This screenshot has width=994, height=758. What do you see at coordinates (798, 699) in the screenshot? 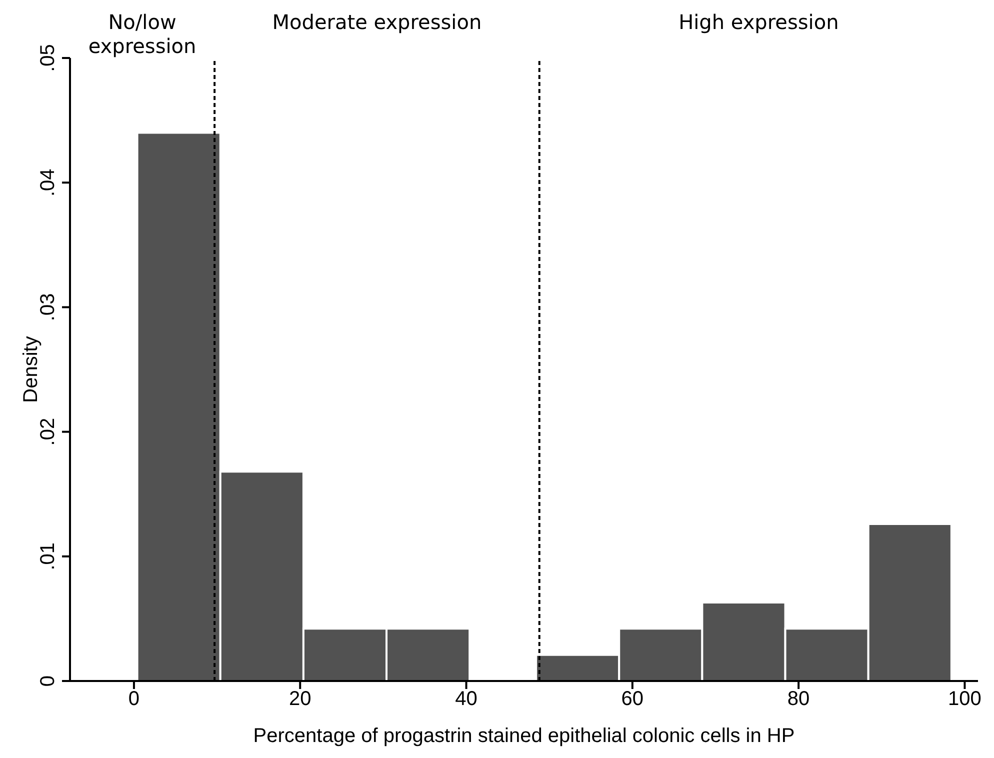
I see `x-tick-label: 80` at bounding box center [798, 699].